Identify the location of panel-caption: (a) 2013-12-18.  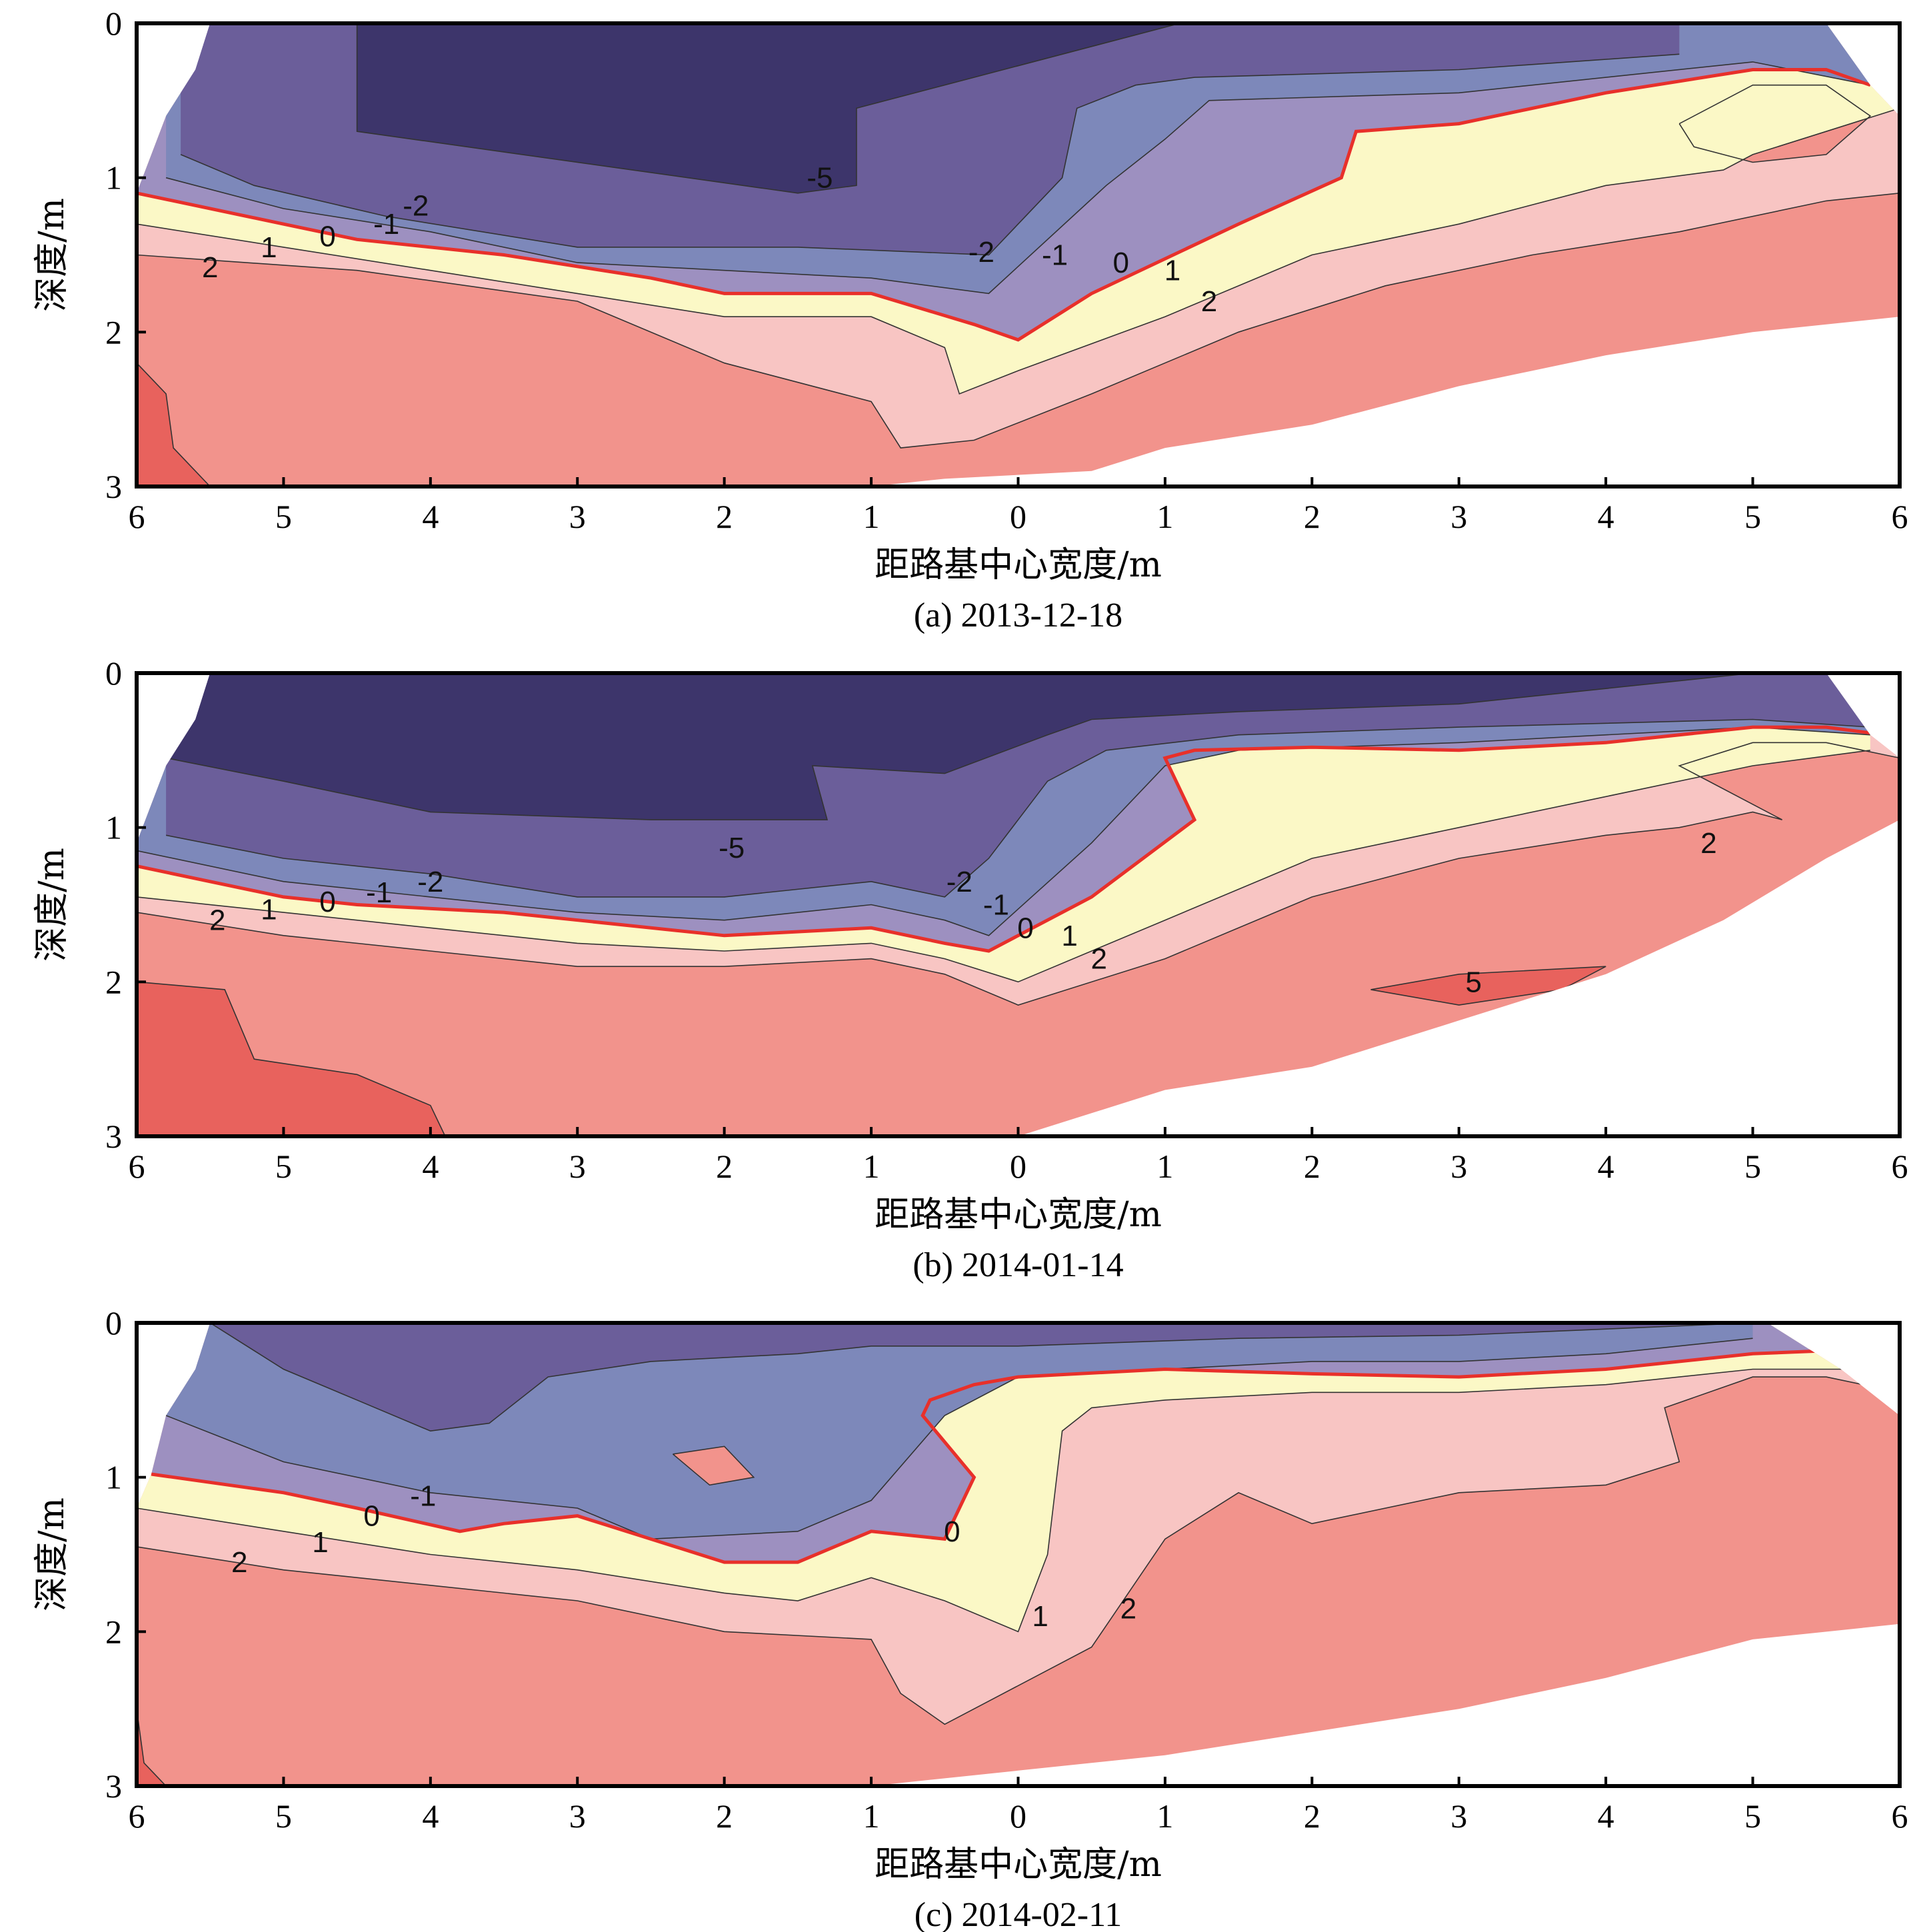
(1018, 615).